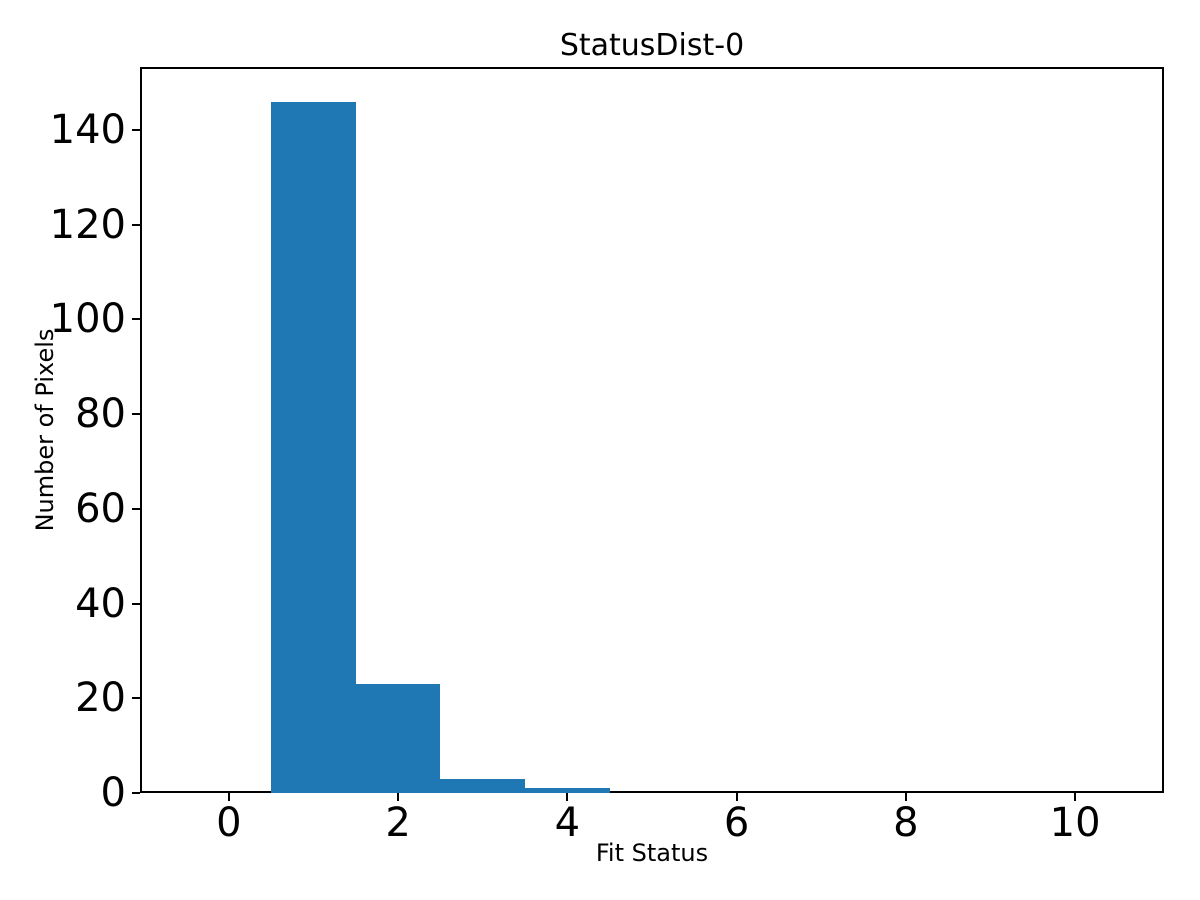 This screenshot has width=1200, height=900. What do you see at coordinates (87, 129) in the screenshot?
I see `y-tick-label: 140` at bounding box center [87, 129].